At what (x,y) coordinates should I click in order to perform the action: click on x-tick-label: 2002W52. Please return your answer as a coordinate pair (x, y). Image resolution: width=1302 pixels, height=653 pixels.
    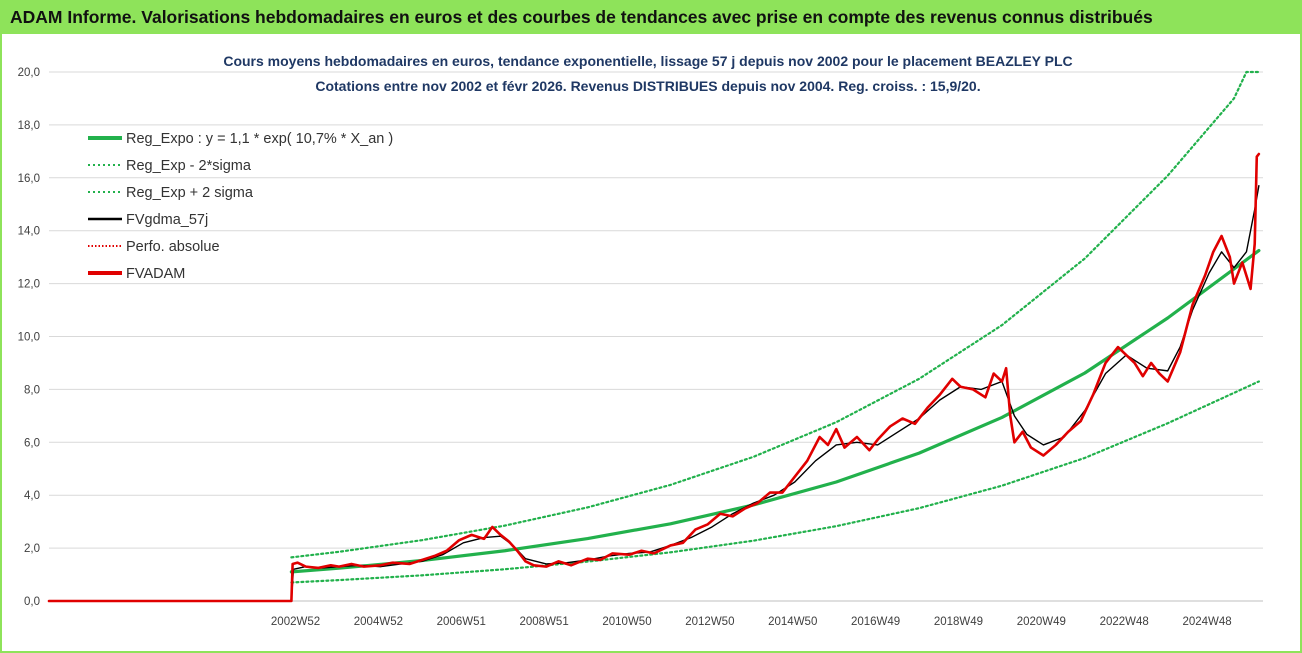
    Looking at the image, I should click on (295, 622).